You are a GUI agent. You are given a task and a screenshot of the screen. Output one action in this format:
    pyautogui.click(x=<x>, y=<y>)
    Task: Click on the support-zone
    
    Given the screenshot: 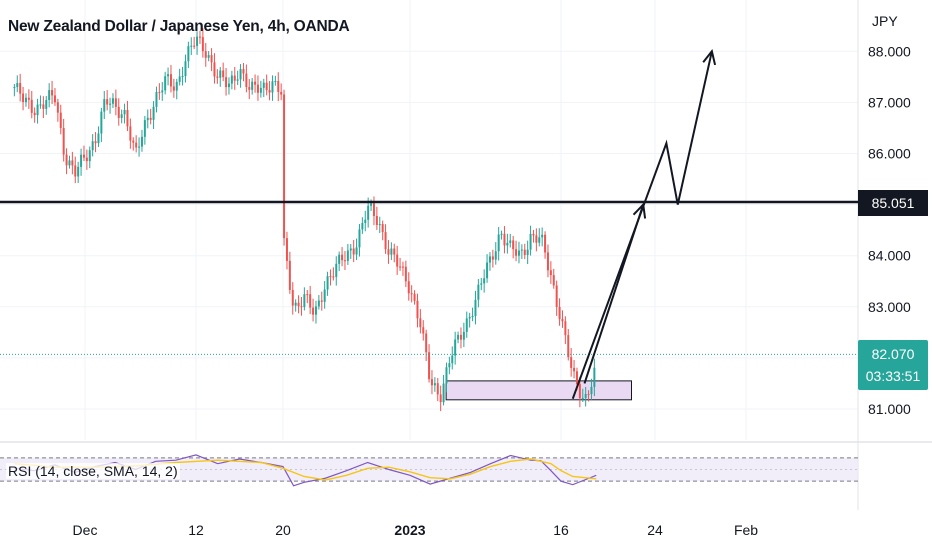 What is the action you would take?
    pyautogui.click(x=538, y=390)
    